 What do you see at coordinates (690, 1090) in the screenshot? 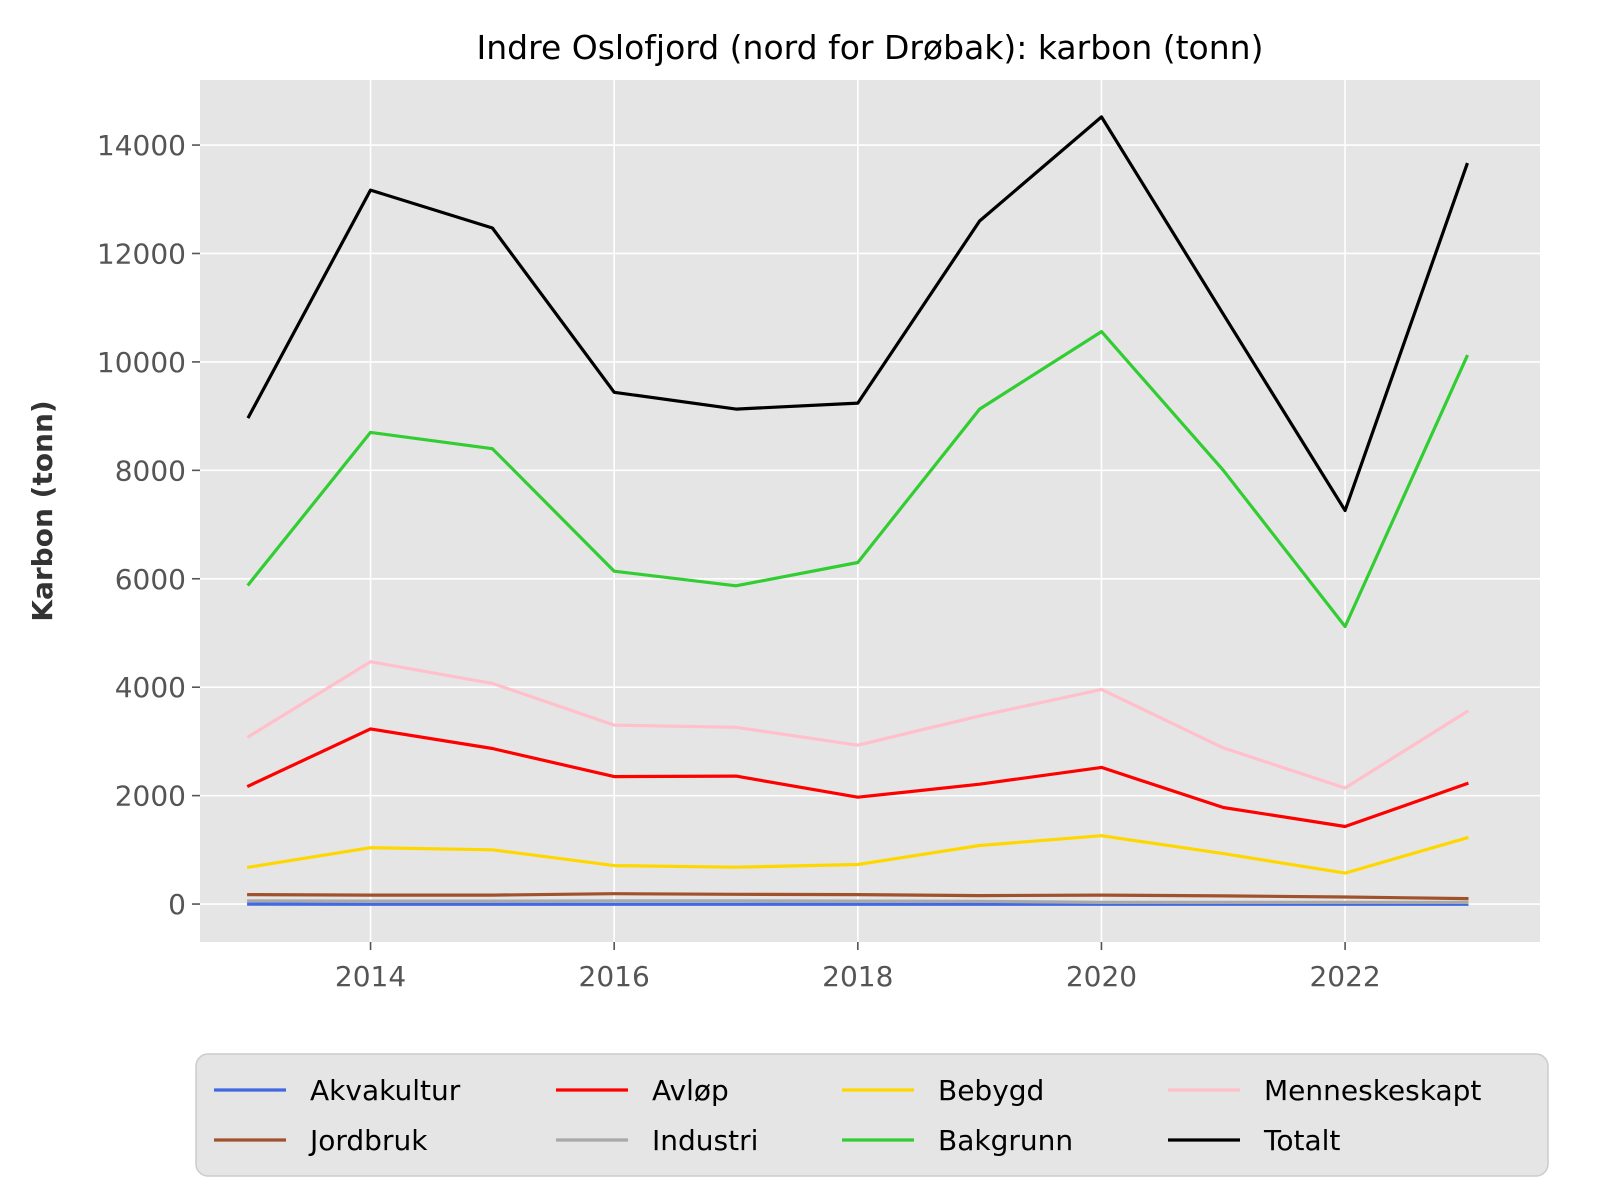
I see `legend-label: Avløp` at bounding box center [690, 1090].